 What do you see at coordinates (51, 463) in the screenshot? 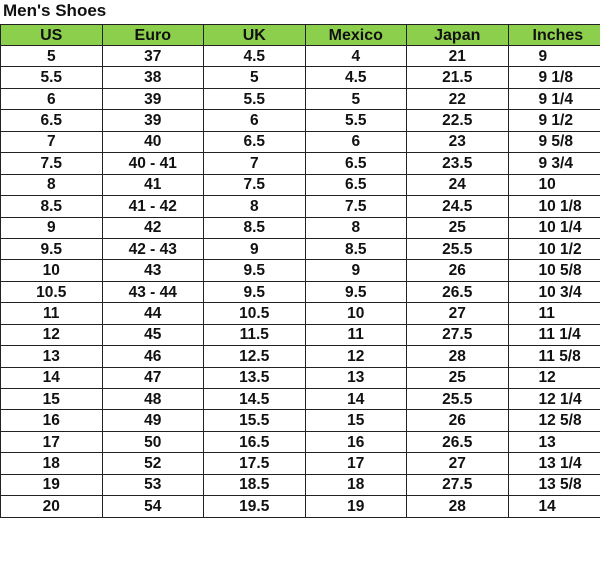
I see `cell-us: 18` at bounding box center [51, 463].